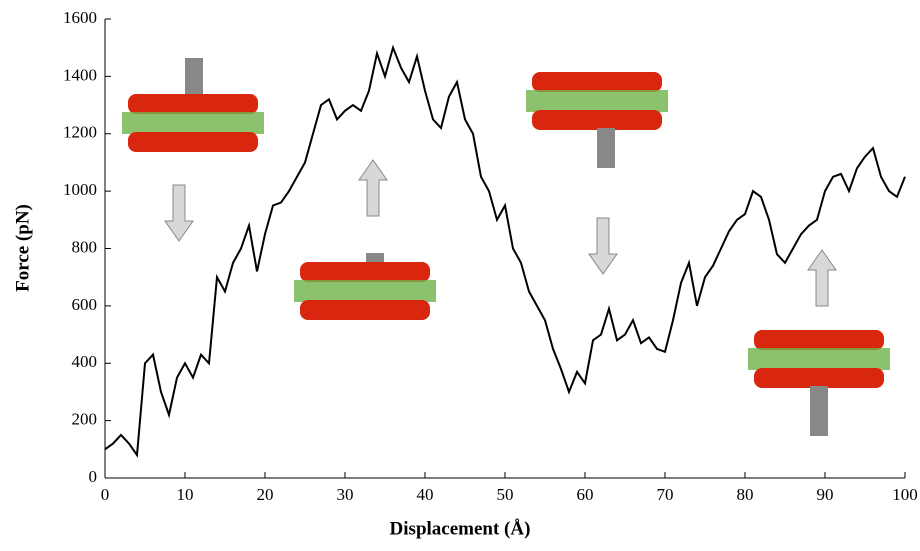  Describe the element at coordinates (345, 494) in the screenshot. I see `x-tick-label: 30` at that location.